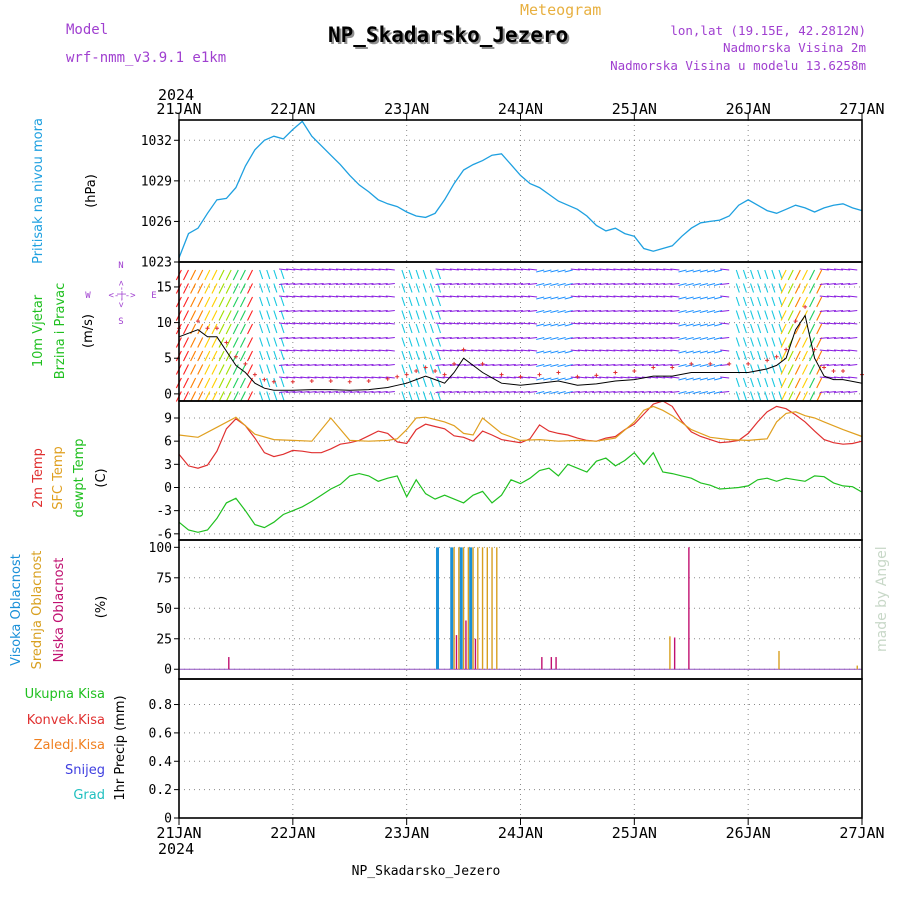 This screenshot has width=900, height=900. I want to click on precip-label-total: Ukupna Kisa, so click(65, 694).